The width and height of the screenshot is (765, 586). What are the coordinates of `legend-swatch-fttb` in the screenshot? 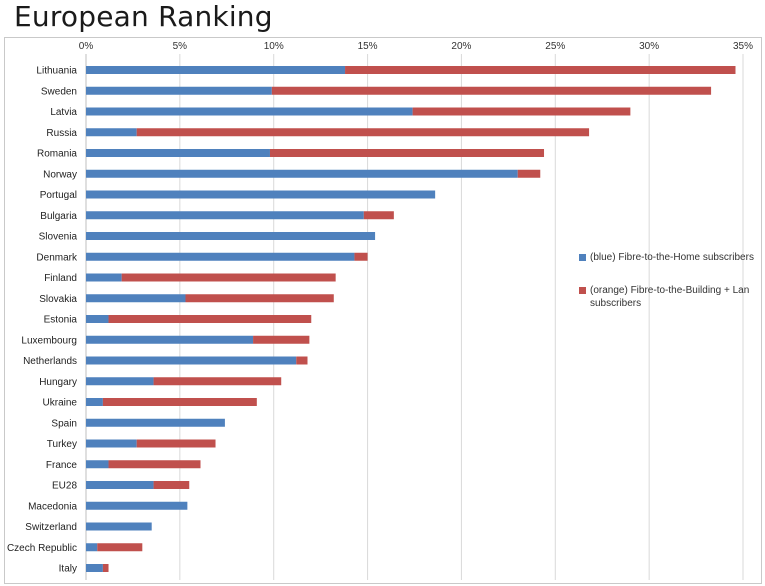 It's located at (582, 290).